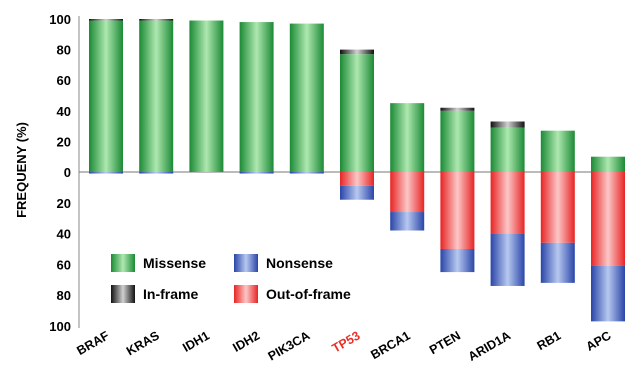  What do you see at coordinates (407, 221) in the screenshot?
I see `bar-nonsense-brca1` at bounding box center [407, 221].